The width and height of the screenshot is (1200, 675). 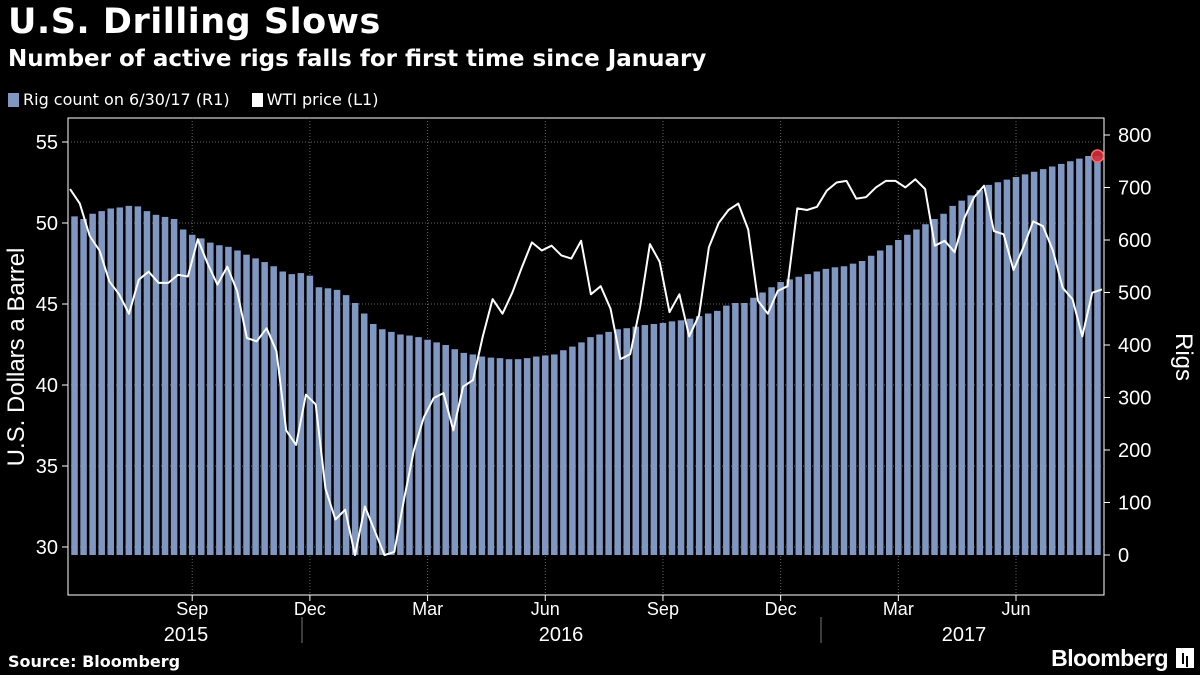 What do you see at coordinates (663, 609) in the screenshot?
I see `x-axis-month-label: Sep` at bounding box center [663, 609].